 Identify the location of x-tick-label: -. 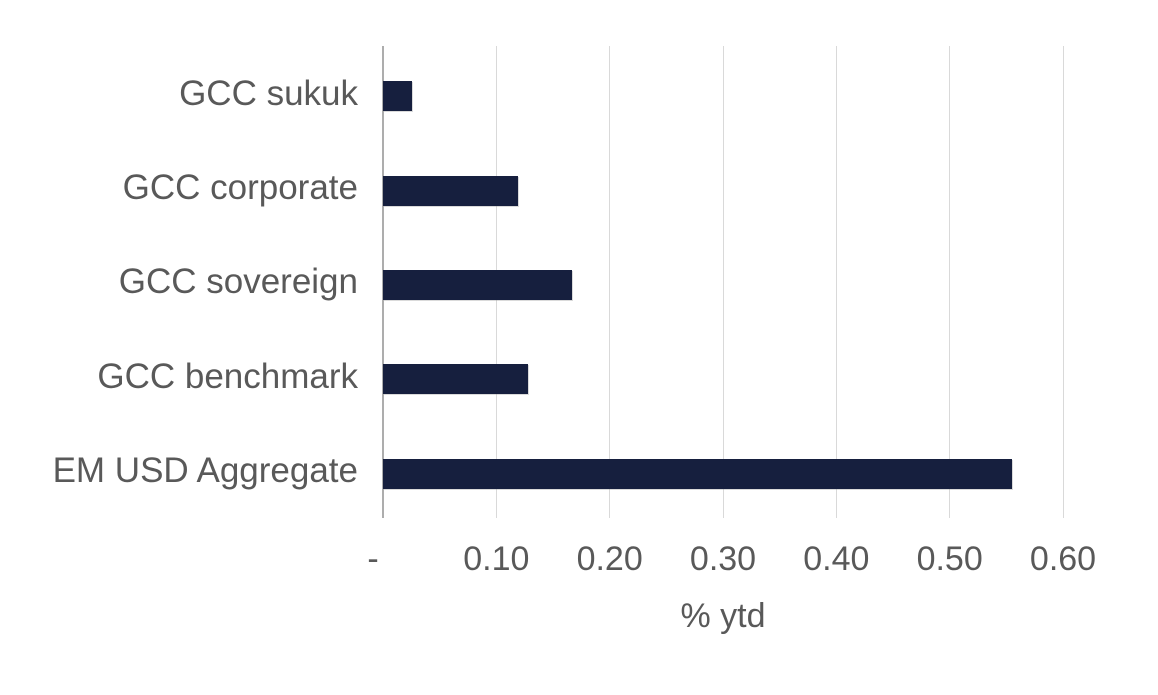
(373, 559).